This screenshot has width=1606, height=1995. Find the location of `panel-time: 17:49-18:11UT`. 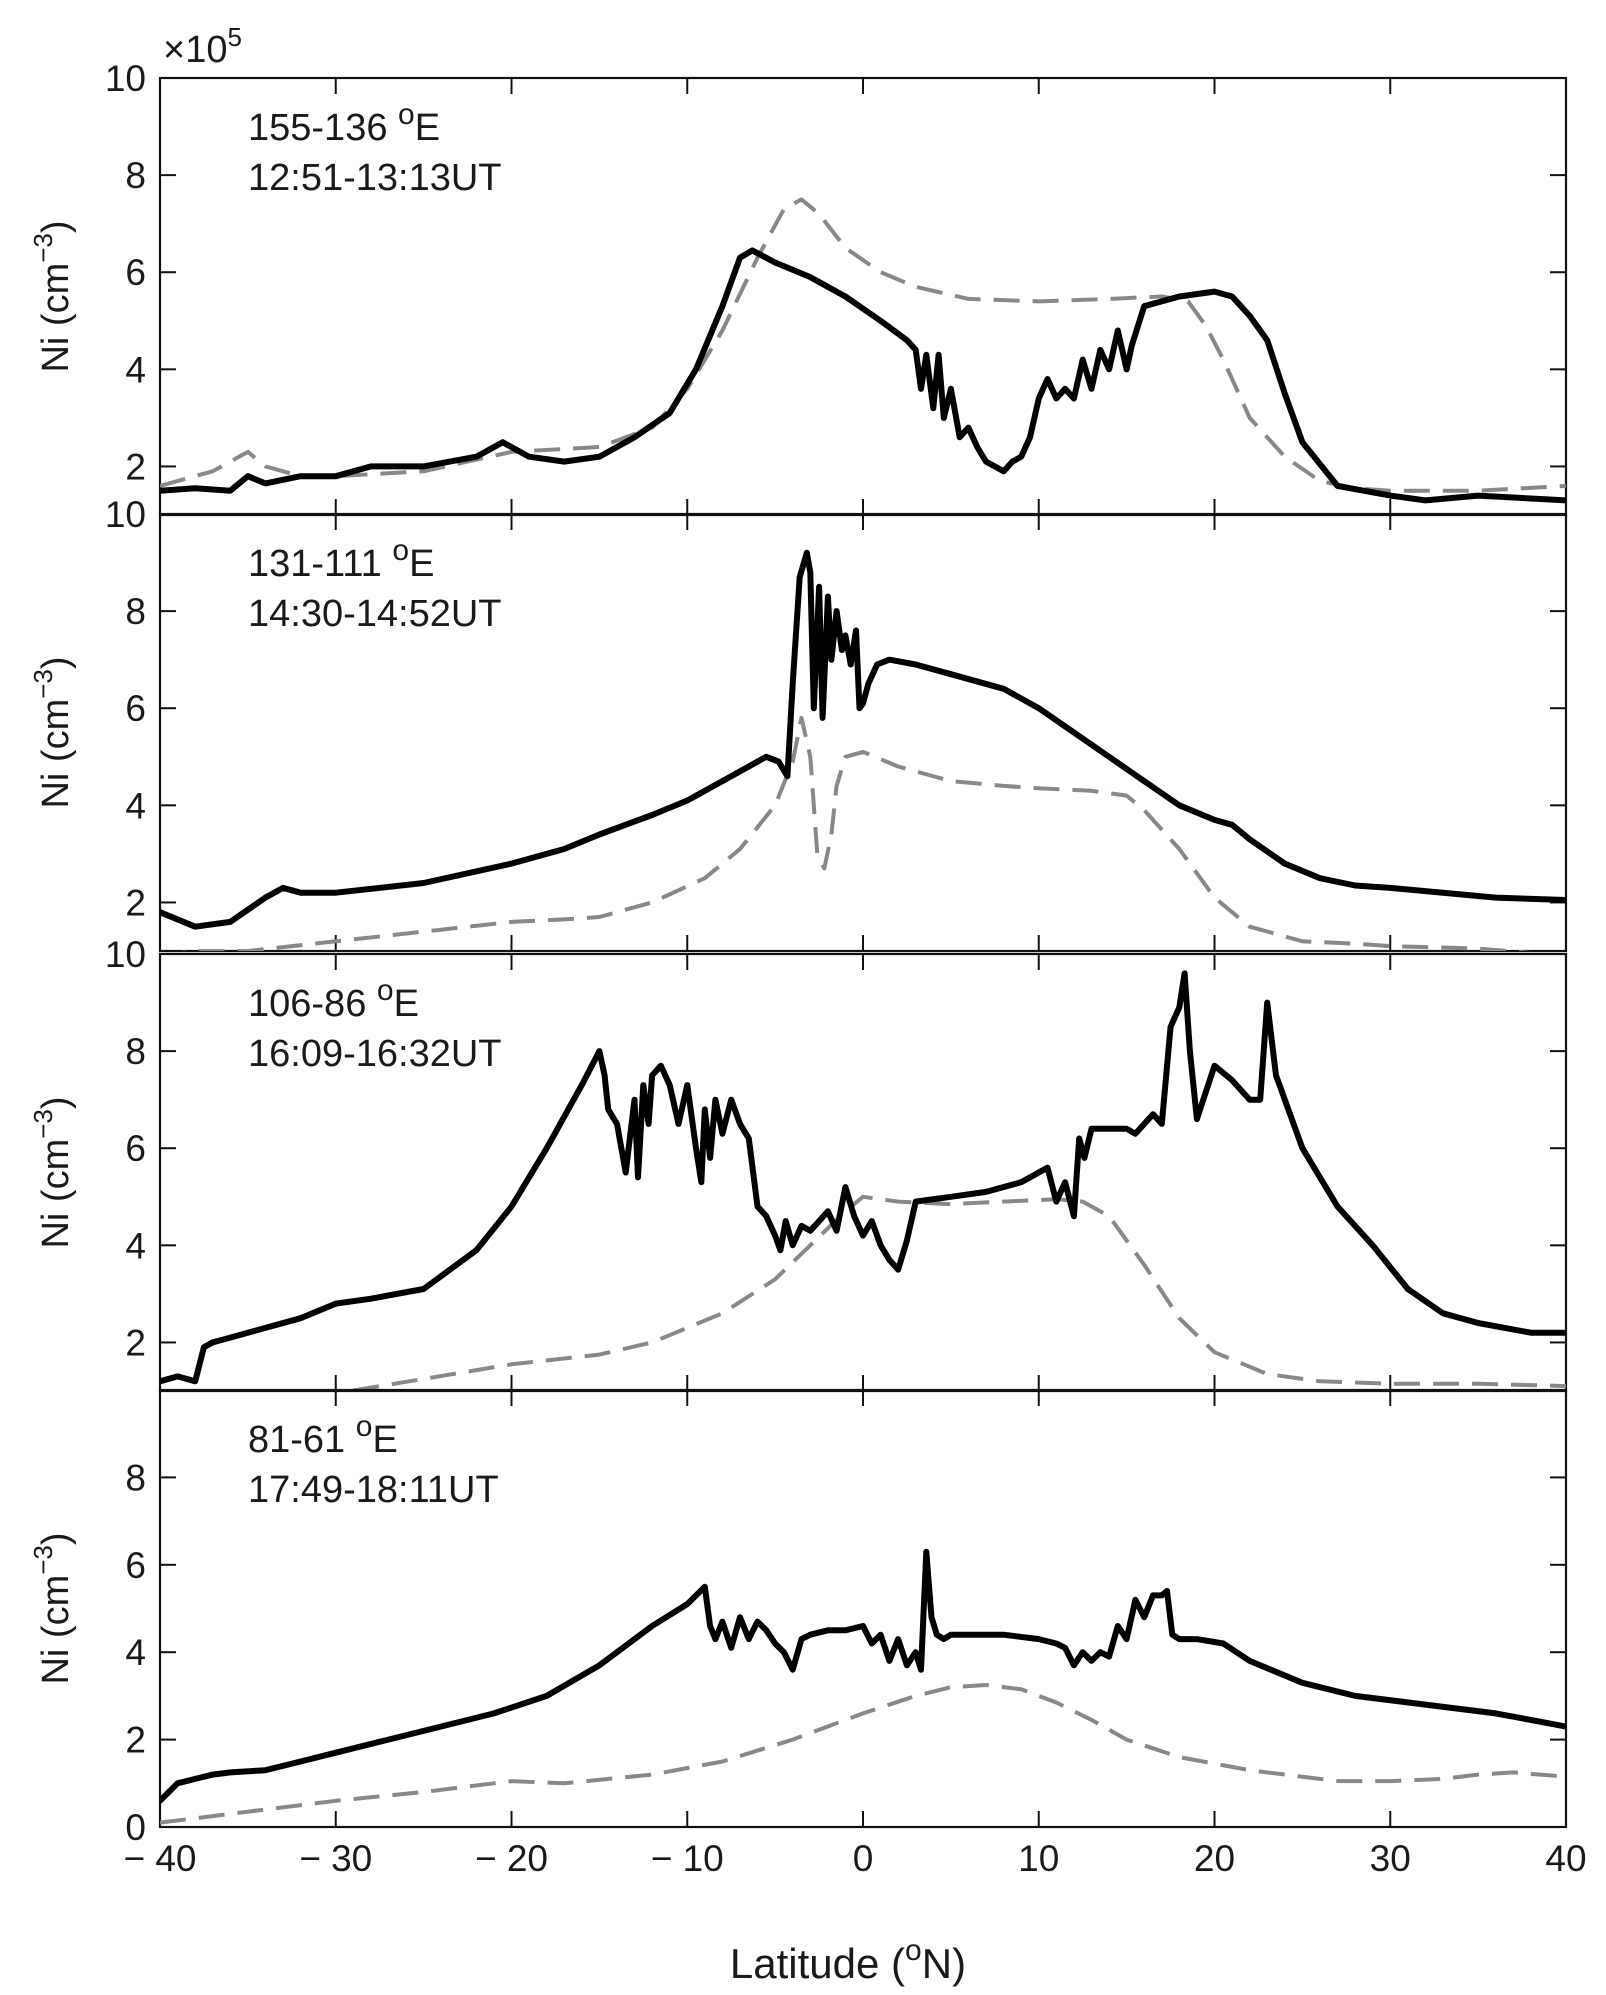

panel-time: 17:49-18:11UT is located at coordinates (373, 1490).